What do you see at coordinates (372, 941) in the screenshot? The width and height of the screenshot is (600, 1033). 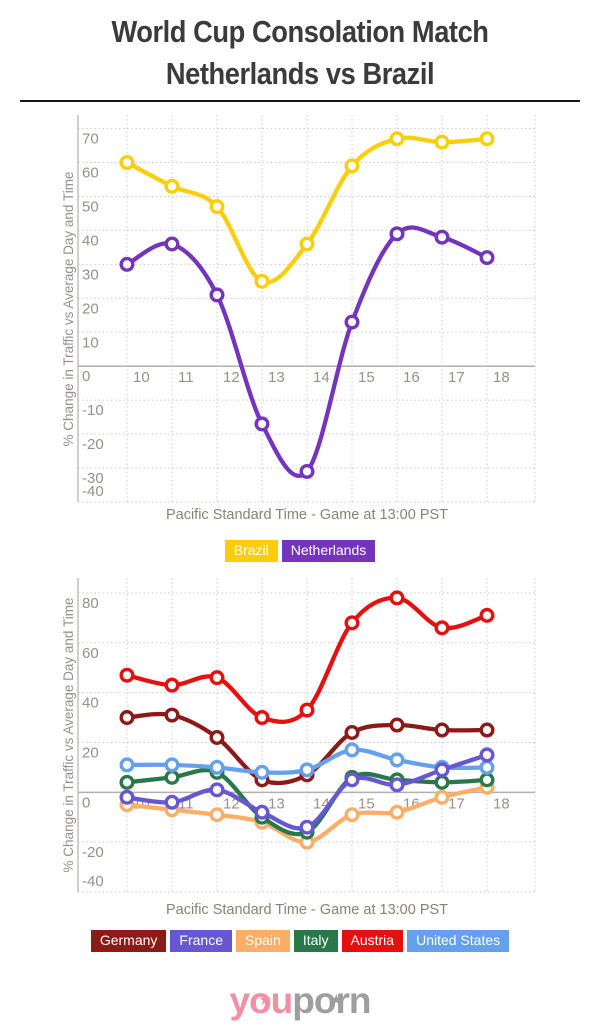 I see `legend-item-austria: Austria` at bounding box center [372, 941].